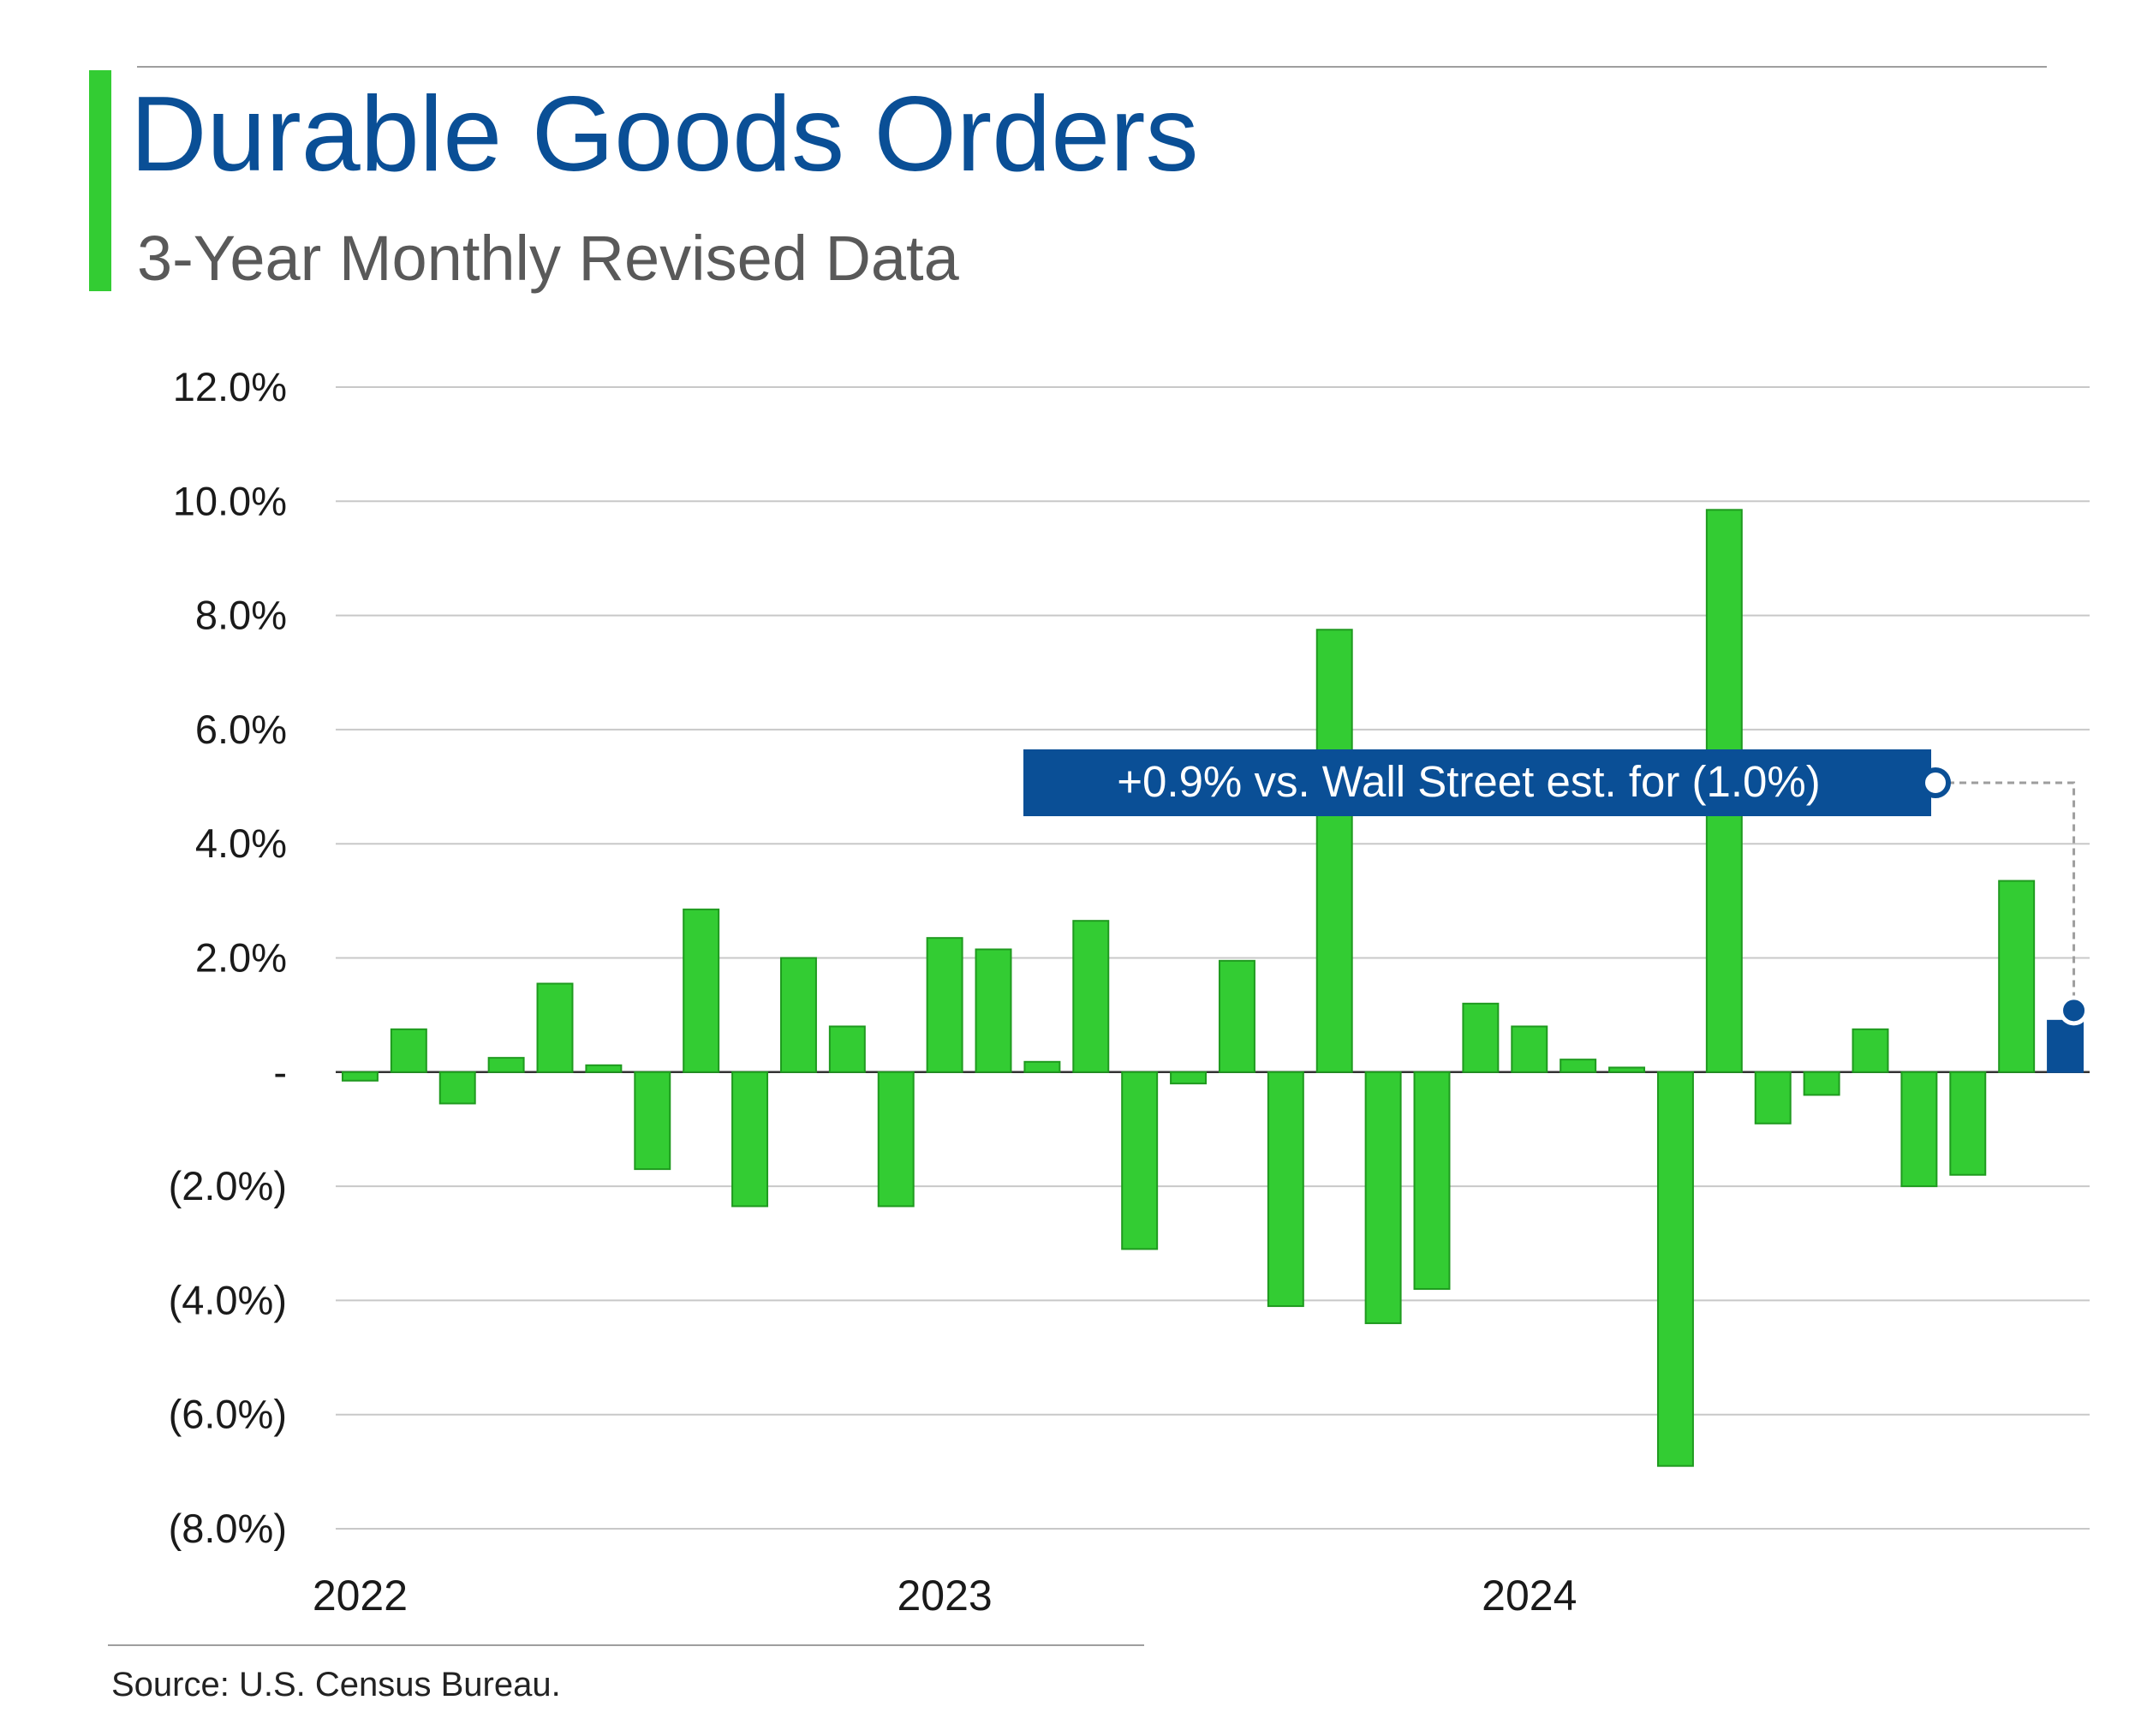 This screenshot has height=1736, width=2147. I want to click on chart-title: Durable Goods Orders, so click(664, 134).